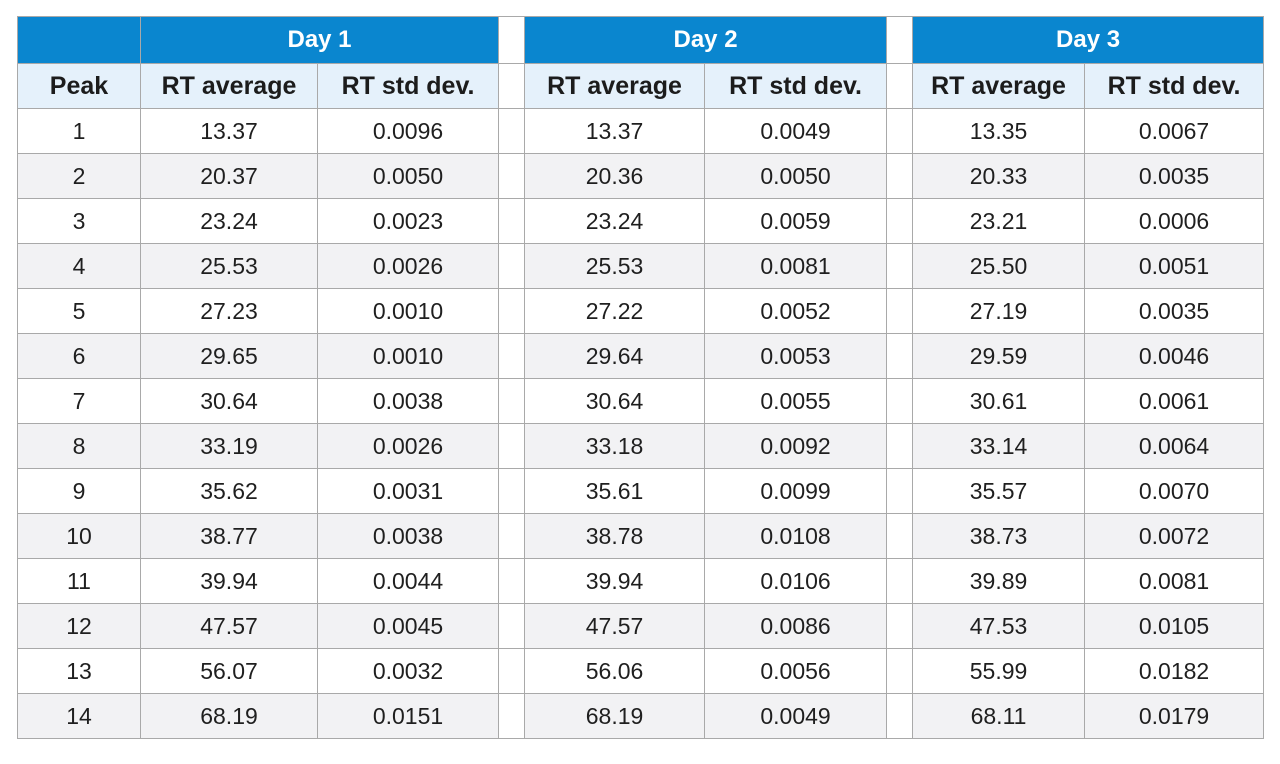 The height and width of the screenshot is (764, 1280). I want to click on day-2-rt-std-dev-header: RT std dev., so click(796, 86).